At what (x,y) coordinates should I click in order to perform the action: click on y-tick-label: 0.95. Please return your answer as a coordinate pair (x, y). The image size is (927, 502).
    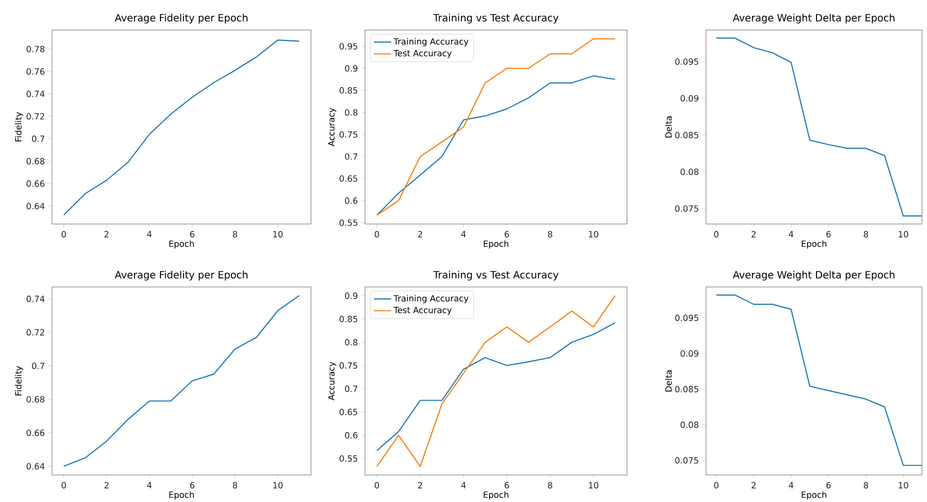
    Looking at the image, I should click on (349, 46).